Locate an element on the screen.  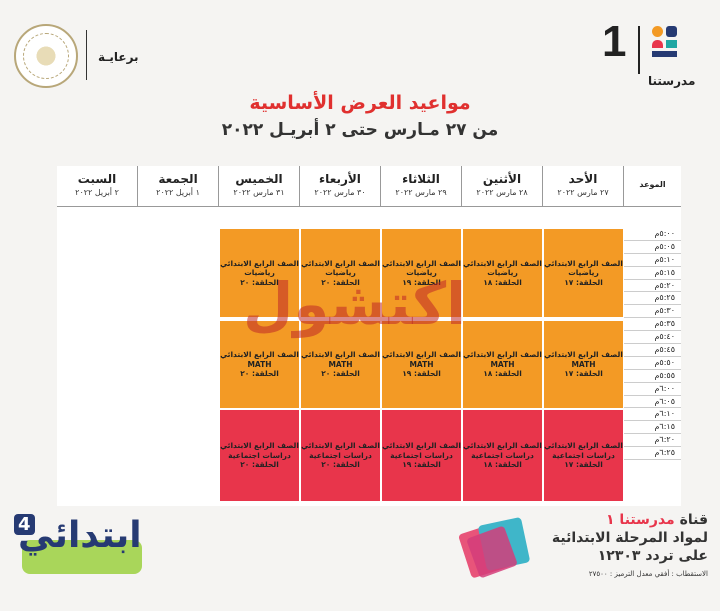
day-header: السبت ٢ أبريل ٢٠٢٢ is located at coordinates (97, 186).